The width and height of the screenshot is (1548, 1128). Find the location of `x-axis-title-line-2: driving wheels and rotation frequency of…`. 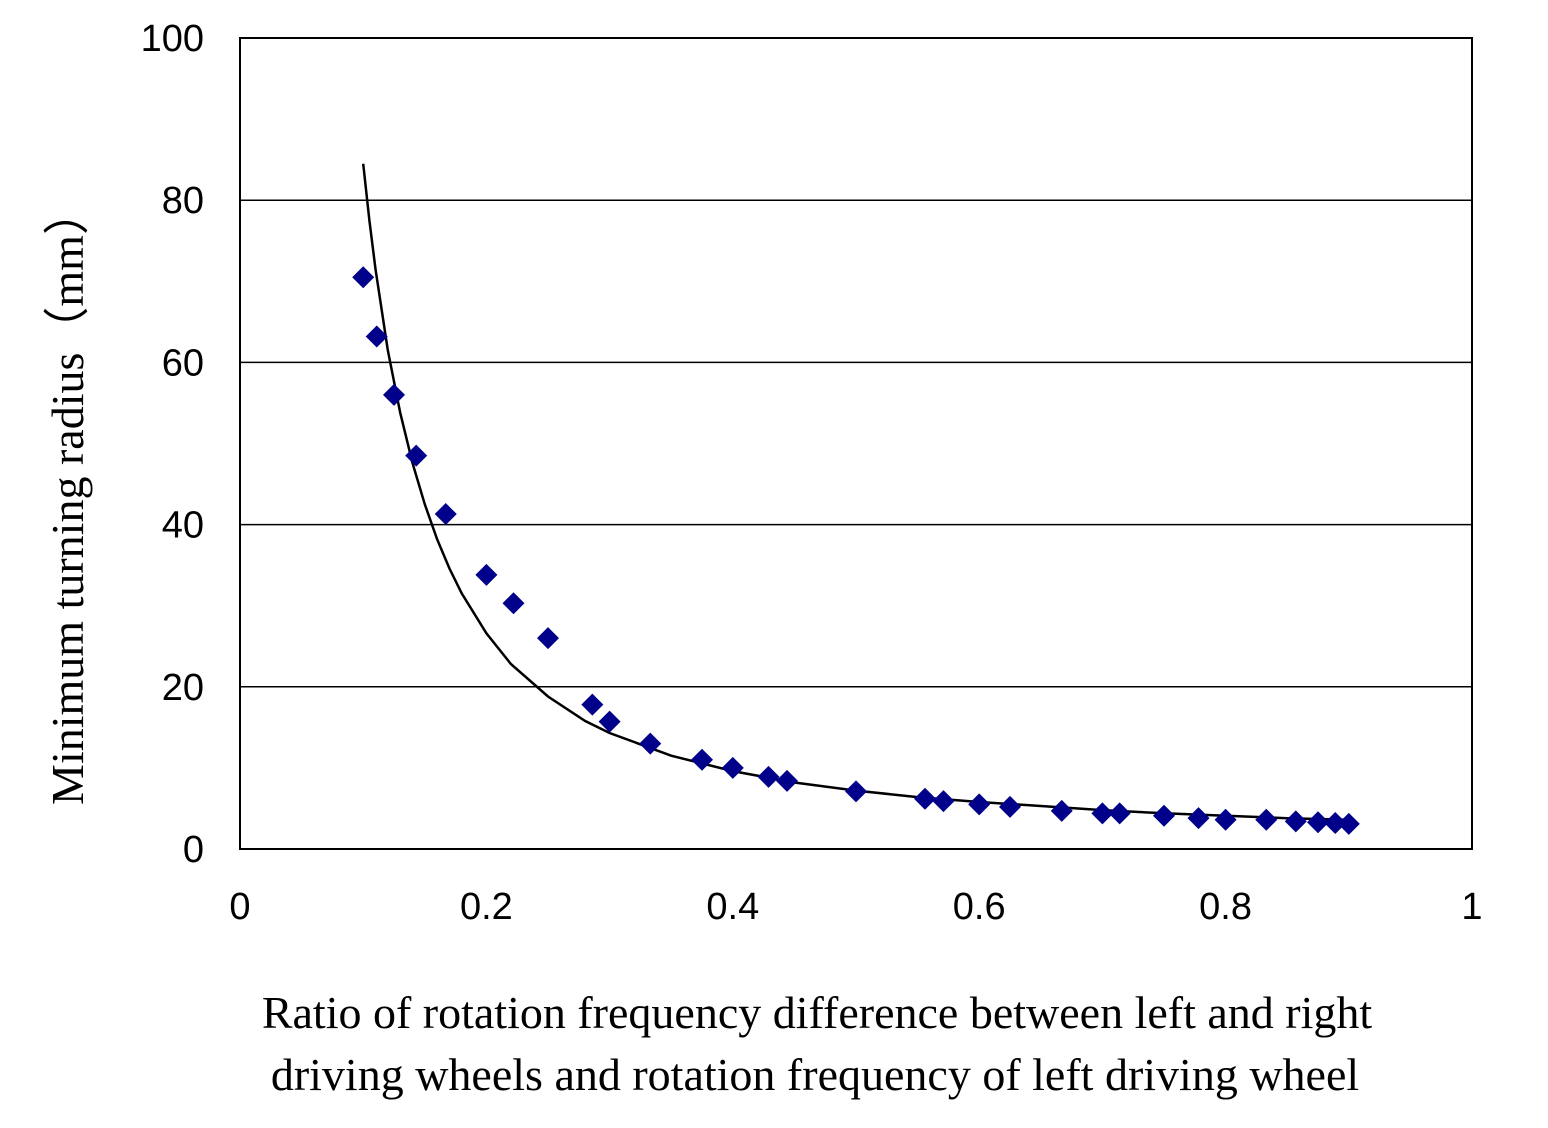

x-axis-title-line-2: driving wheels and rotation frequency of… is located at coordinates (815, 1074).